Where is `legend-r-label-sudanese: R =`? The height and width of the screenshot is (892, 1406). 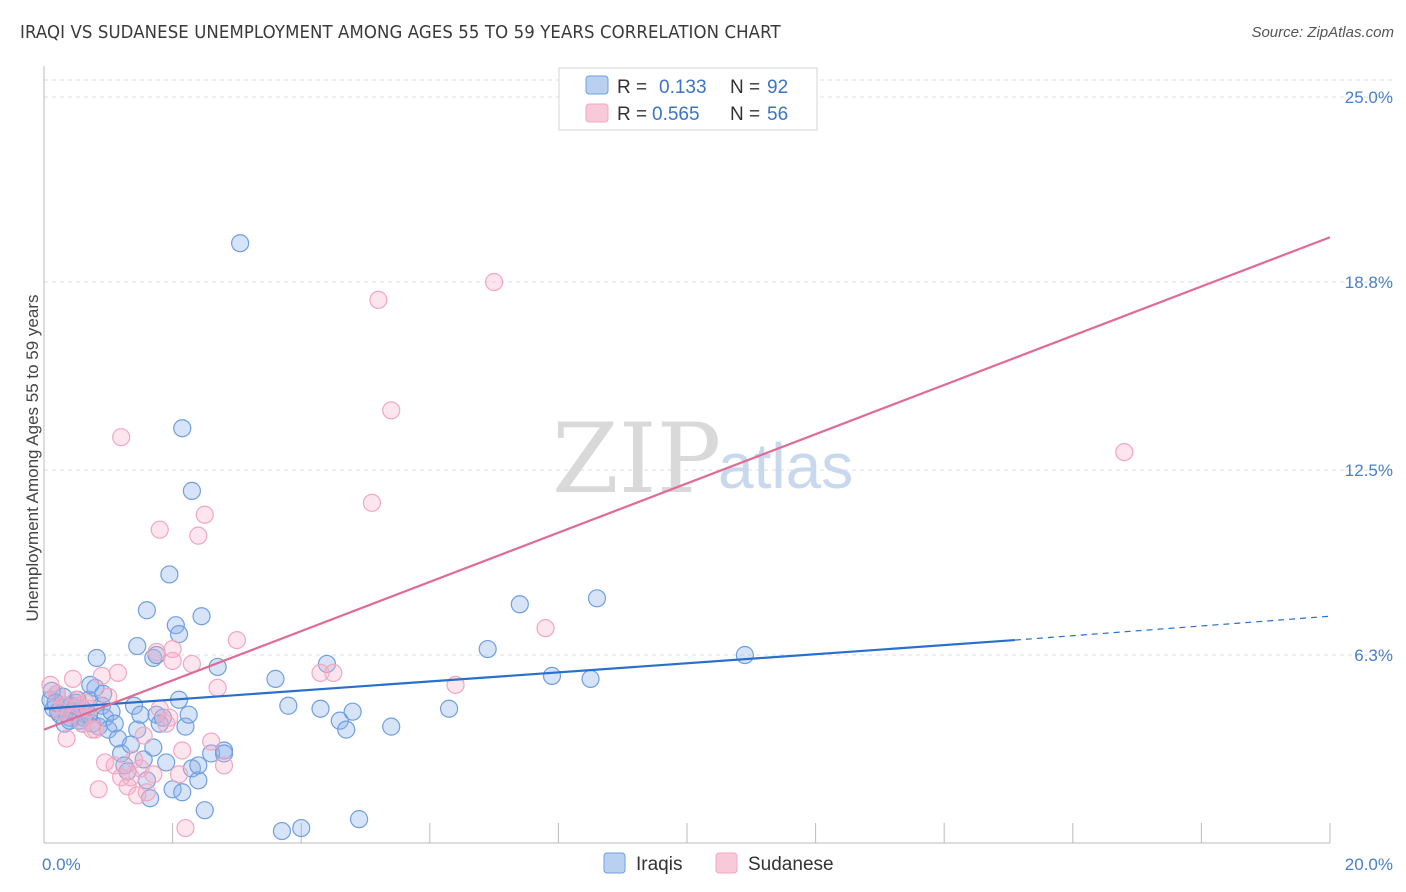 legend-r-label-sudanese: R = is located at coordinates (632, 114).